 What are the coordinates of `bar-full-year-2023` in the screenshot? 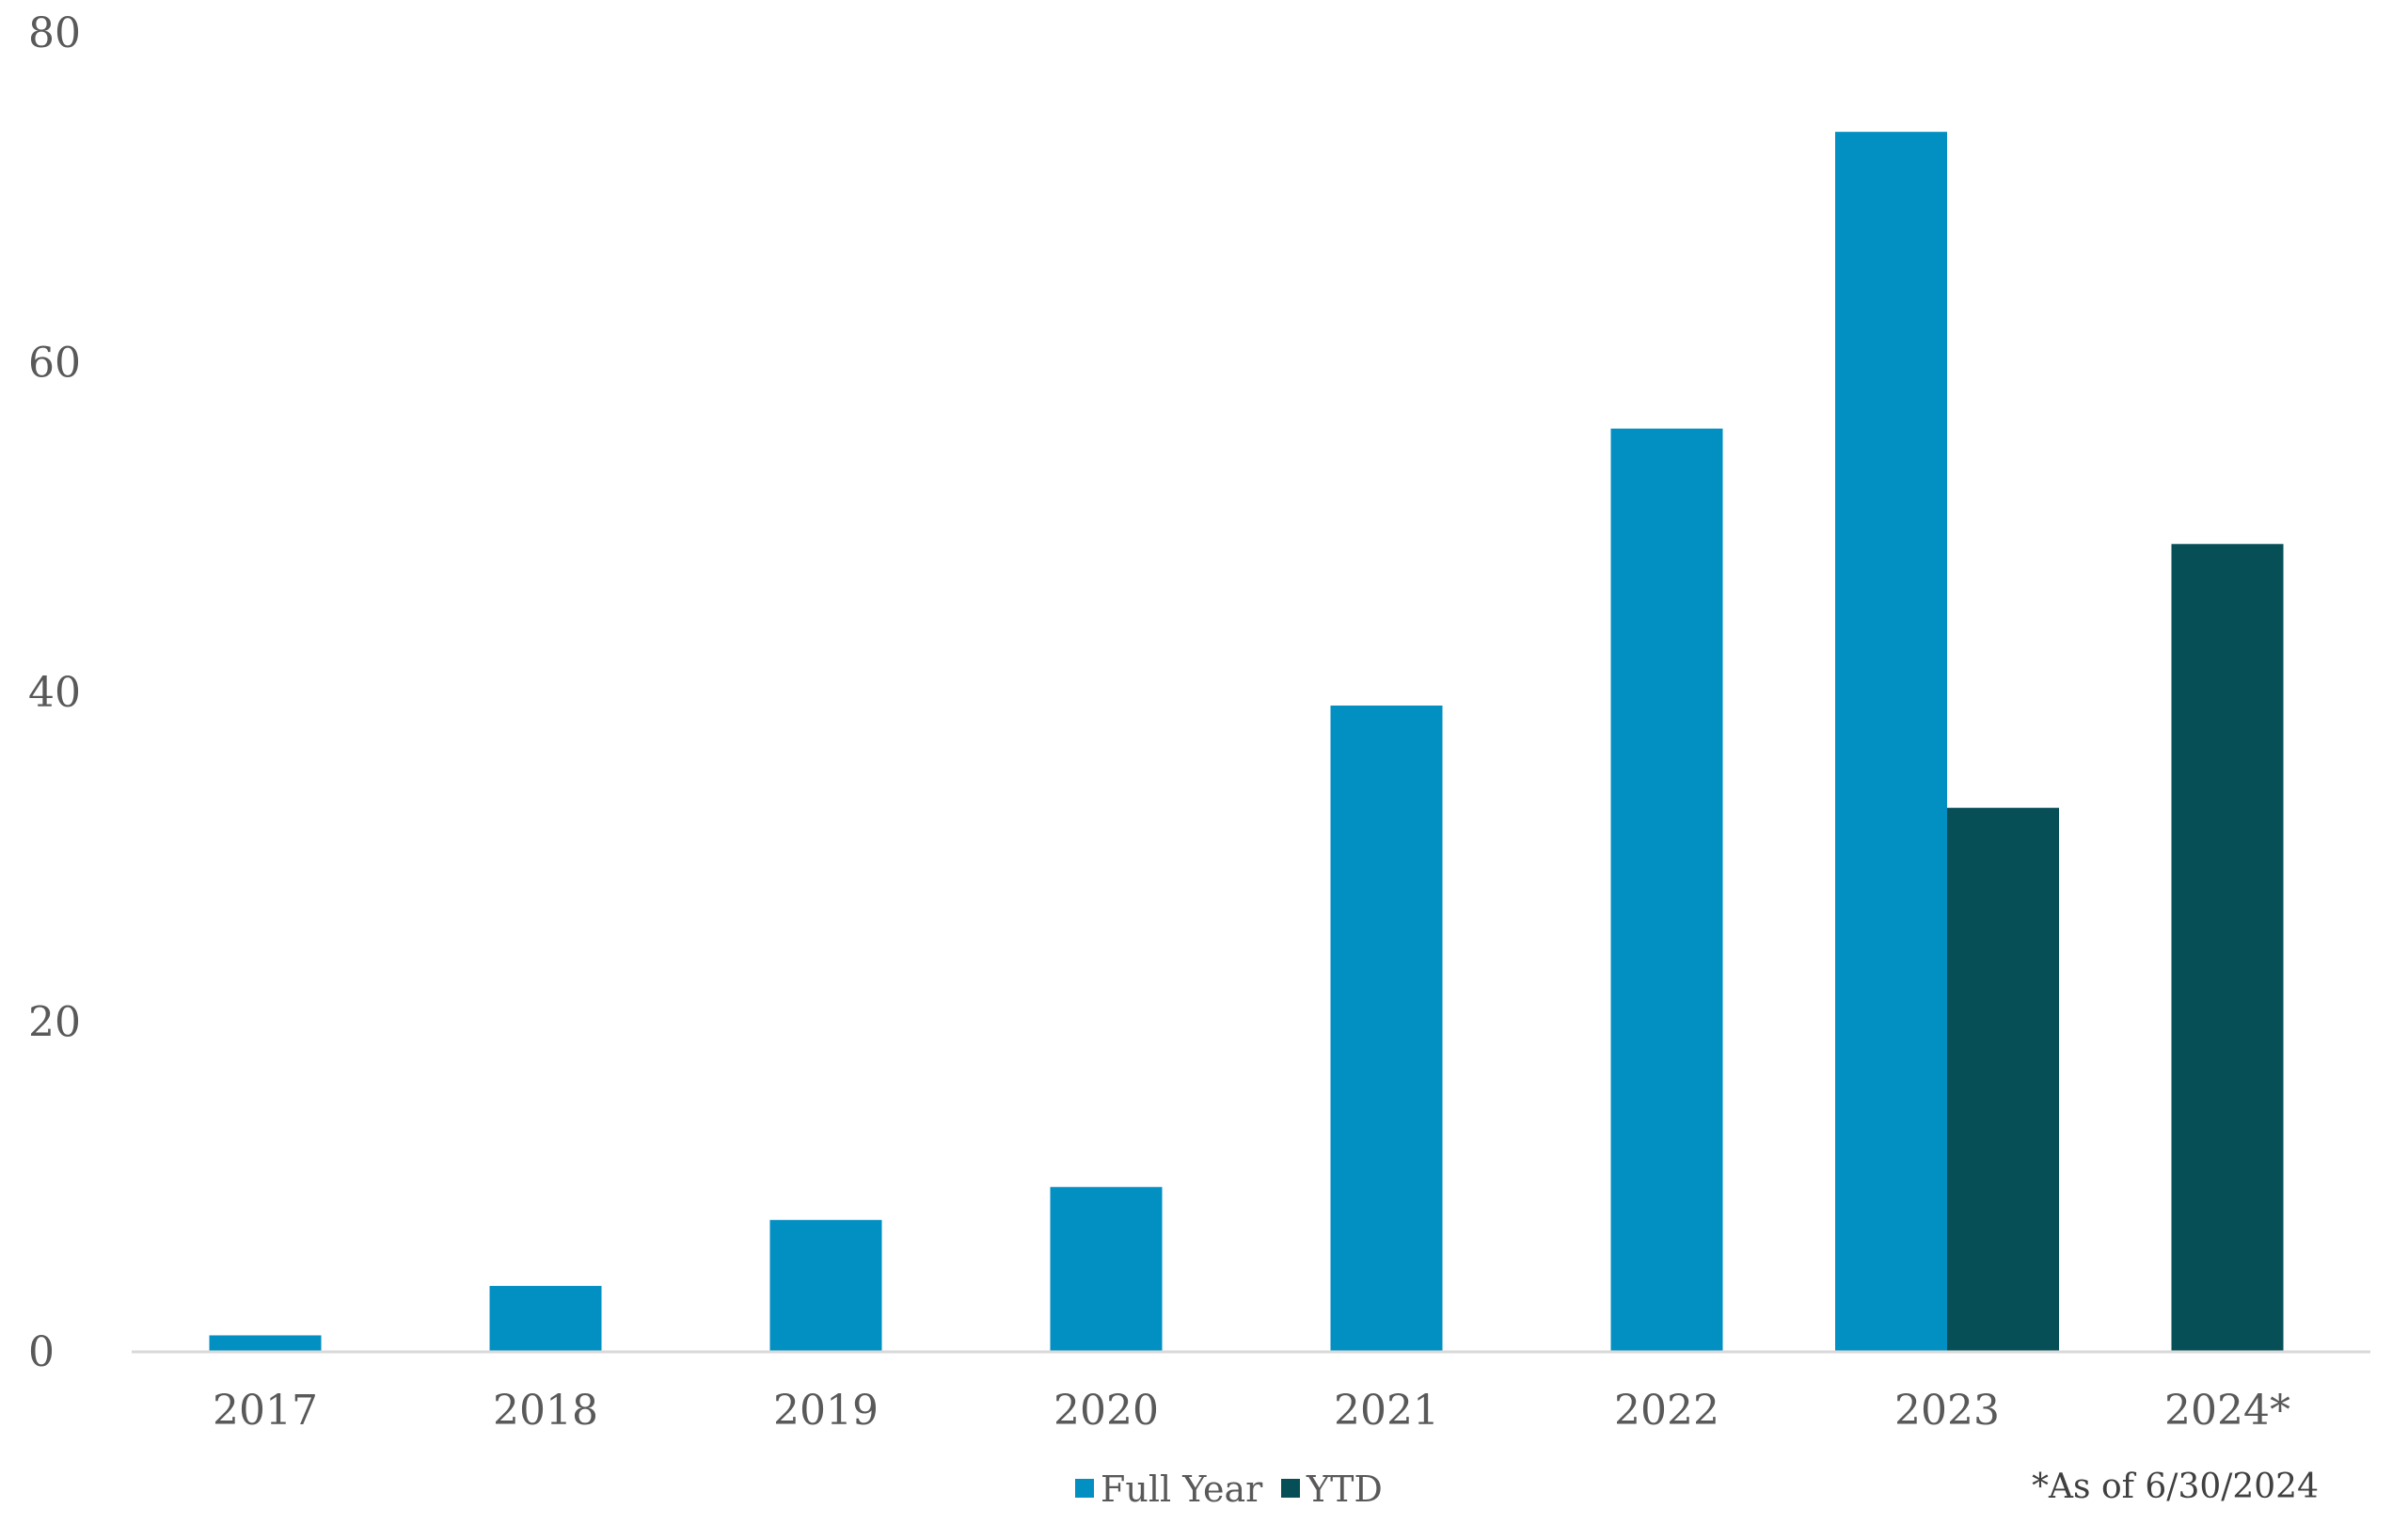 It's located at (1891, 742).